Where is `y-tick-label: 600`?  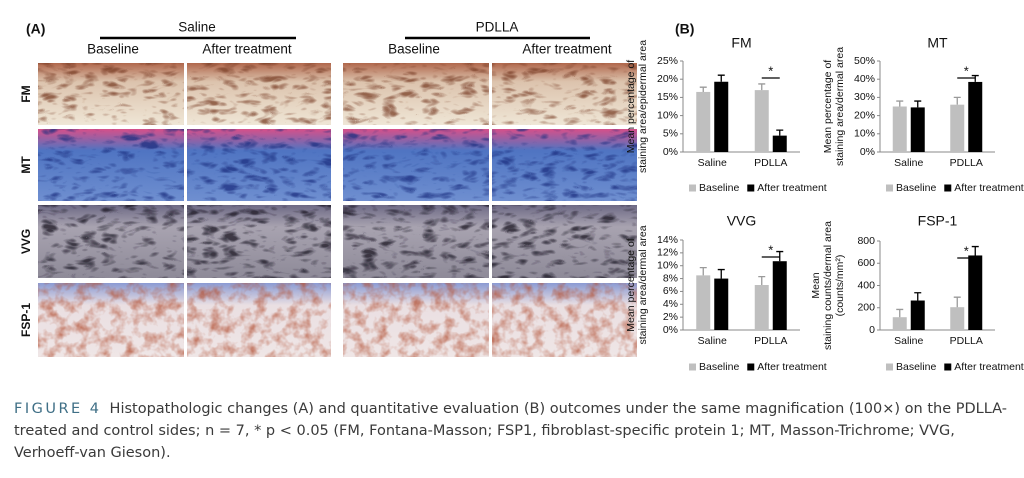
y-tick-label: 600 is located at coordinates (866, 263).